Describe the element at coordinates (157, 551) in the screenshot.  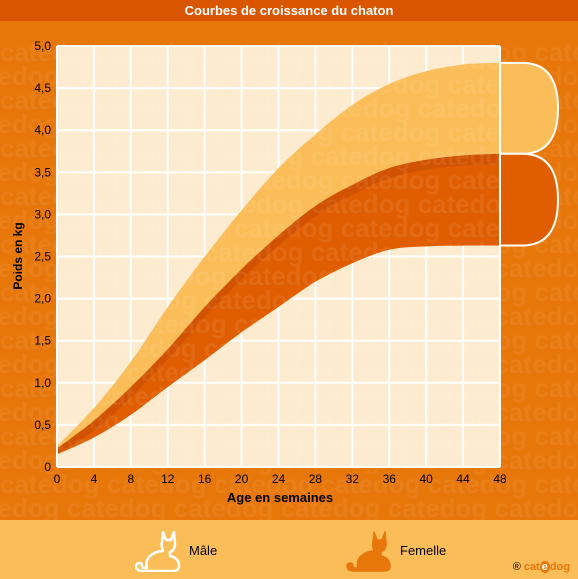
I see `cat-male-icon` at that location.